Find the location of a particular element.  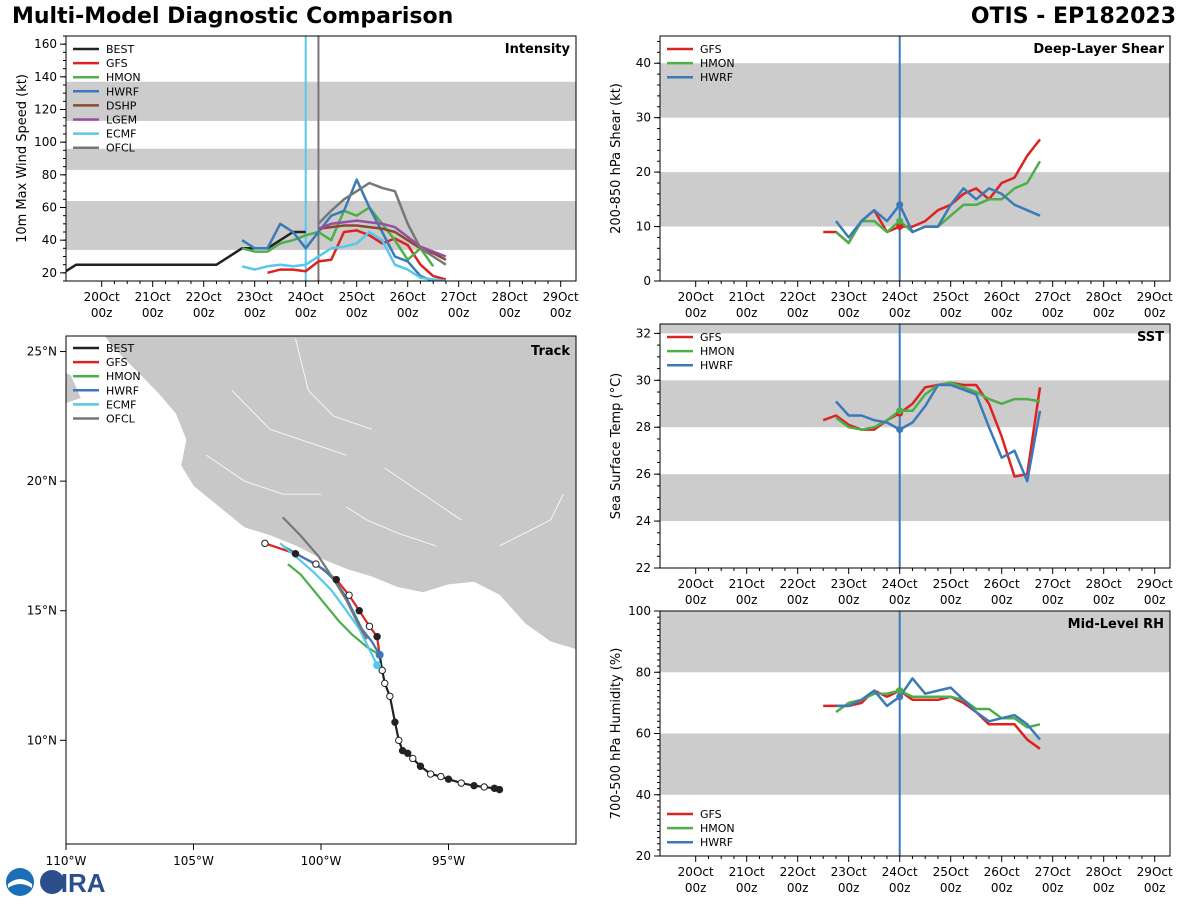

track-line-hmon is located at coordinates (334, 609).